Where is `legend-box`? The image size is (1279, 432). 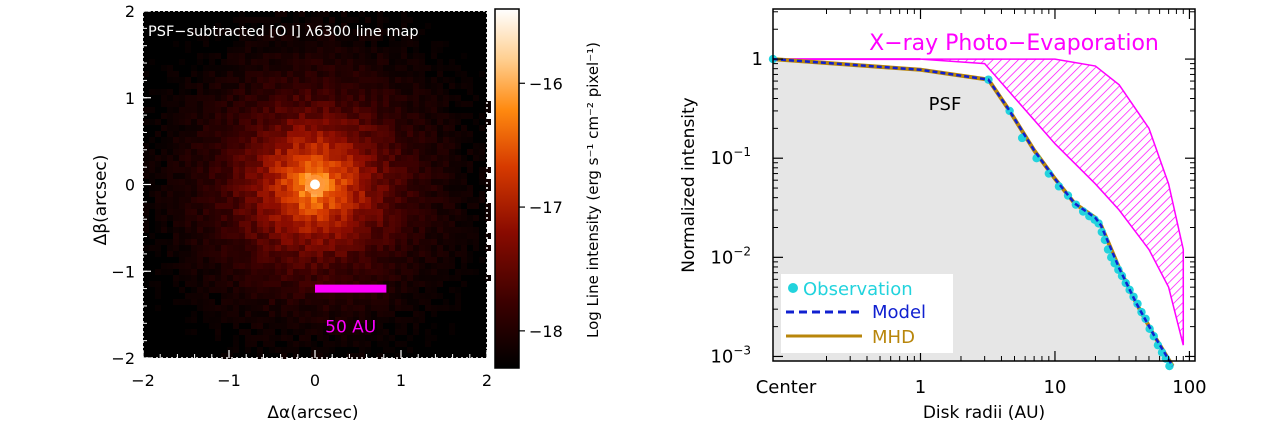 legend-box is located at coordinates (867, 313).